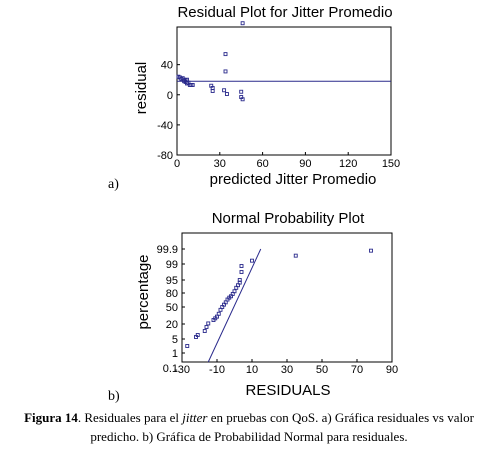 The height and width of the screenshot is (456, 498). What do you see at coordinates (141, 88) in the screenshot?
I see `residual-plot-y-label: residual` at bounding box center [141, 88].